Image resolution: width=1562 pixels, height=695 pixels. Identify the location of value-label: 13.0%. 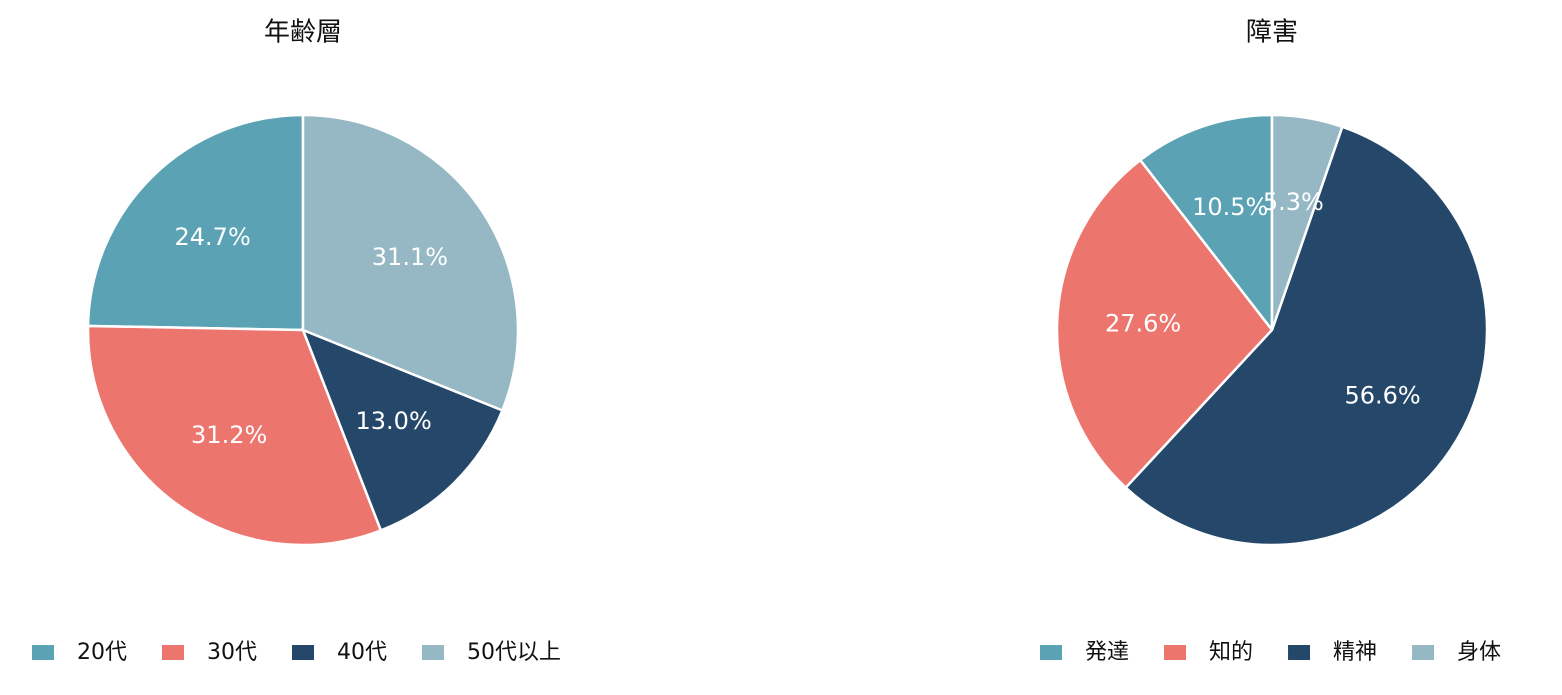
(394, 421).